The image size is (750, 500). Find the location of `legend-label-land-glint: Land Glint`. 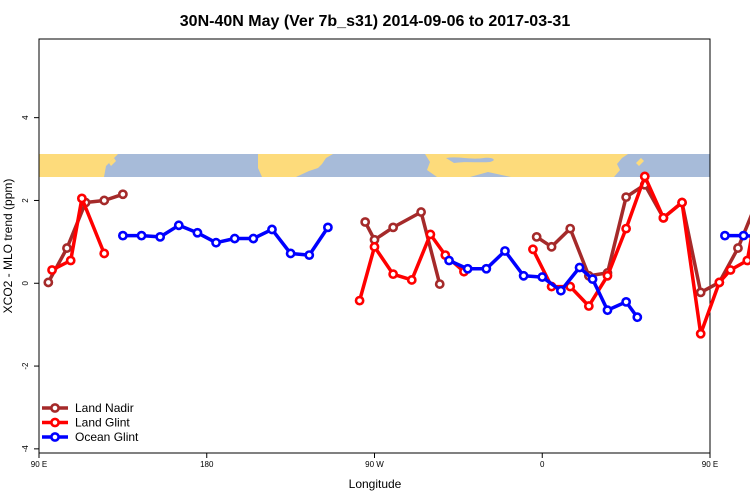

legend-label-land-glint: Land Glint is located at coordinates (102, 423).